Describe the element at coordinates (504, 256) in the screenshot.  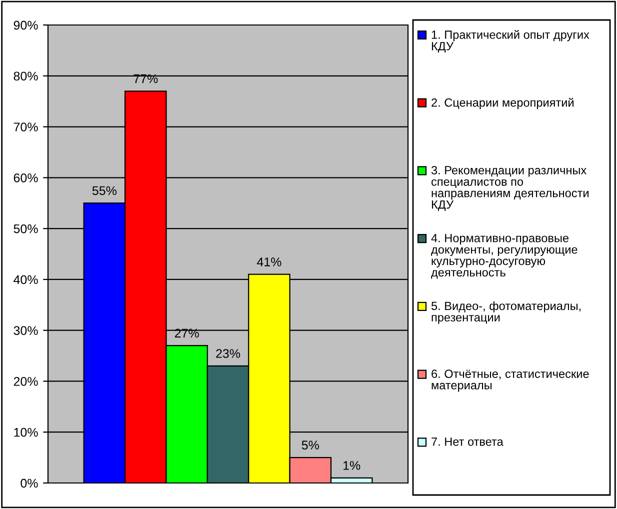
I see `legend-label: 4. Нормативно-правовые документы, регулирующие культурно-досуговую деятельность` at that location.